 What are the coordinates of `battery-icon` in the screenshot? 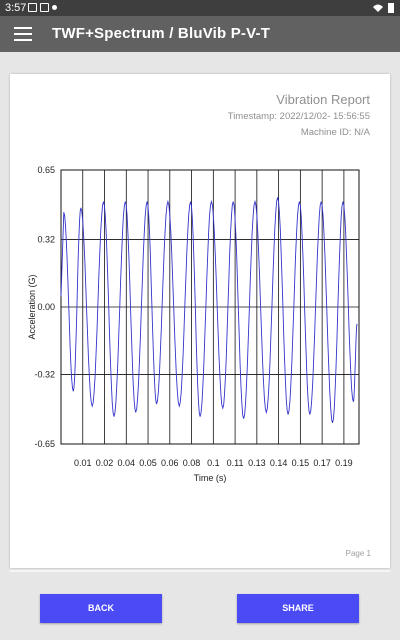 It's located at (391, 8).